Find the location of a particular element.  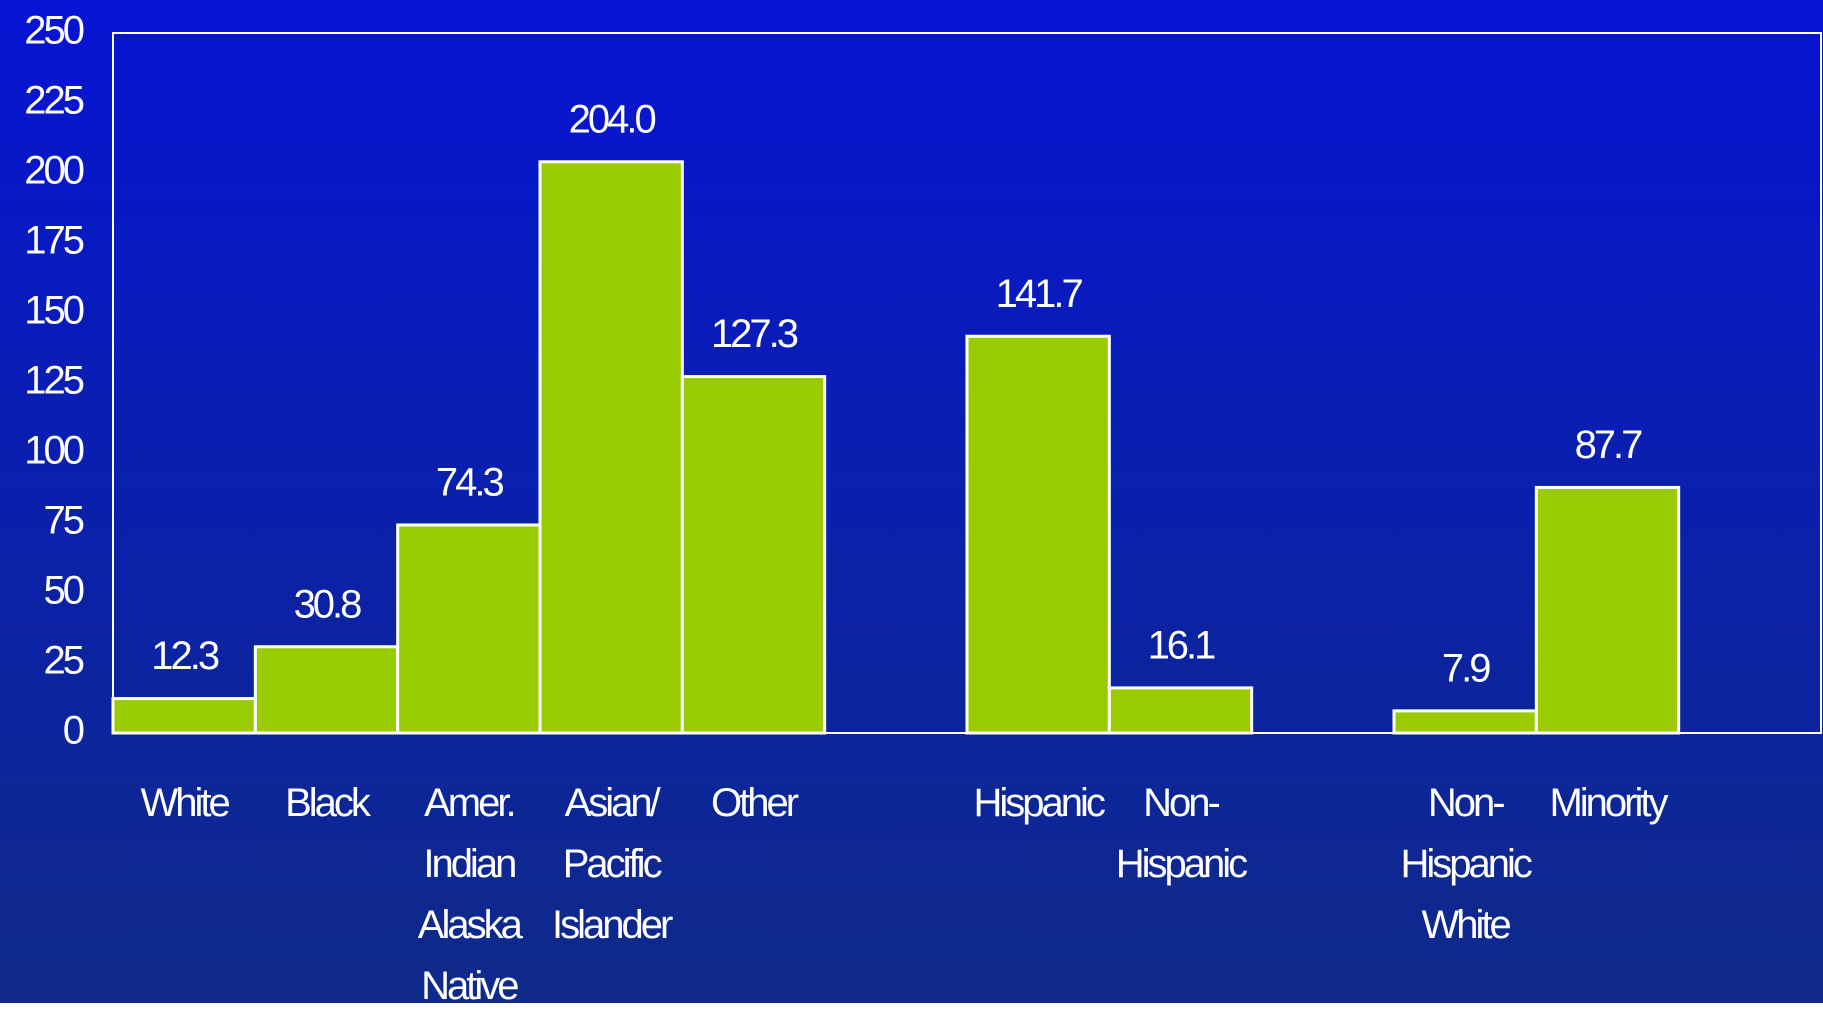

y-tick-label: 25 is located at coordinates (64, 661).